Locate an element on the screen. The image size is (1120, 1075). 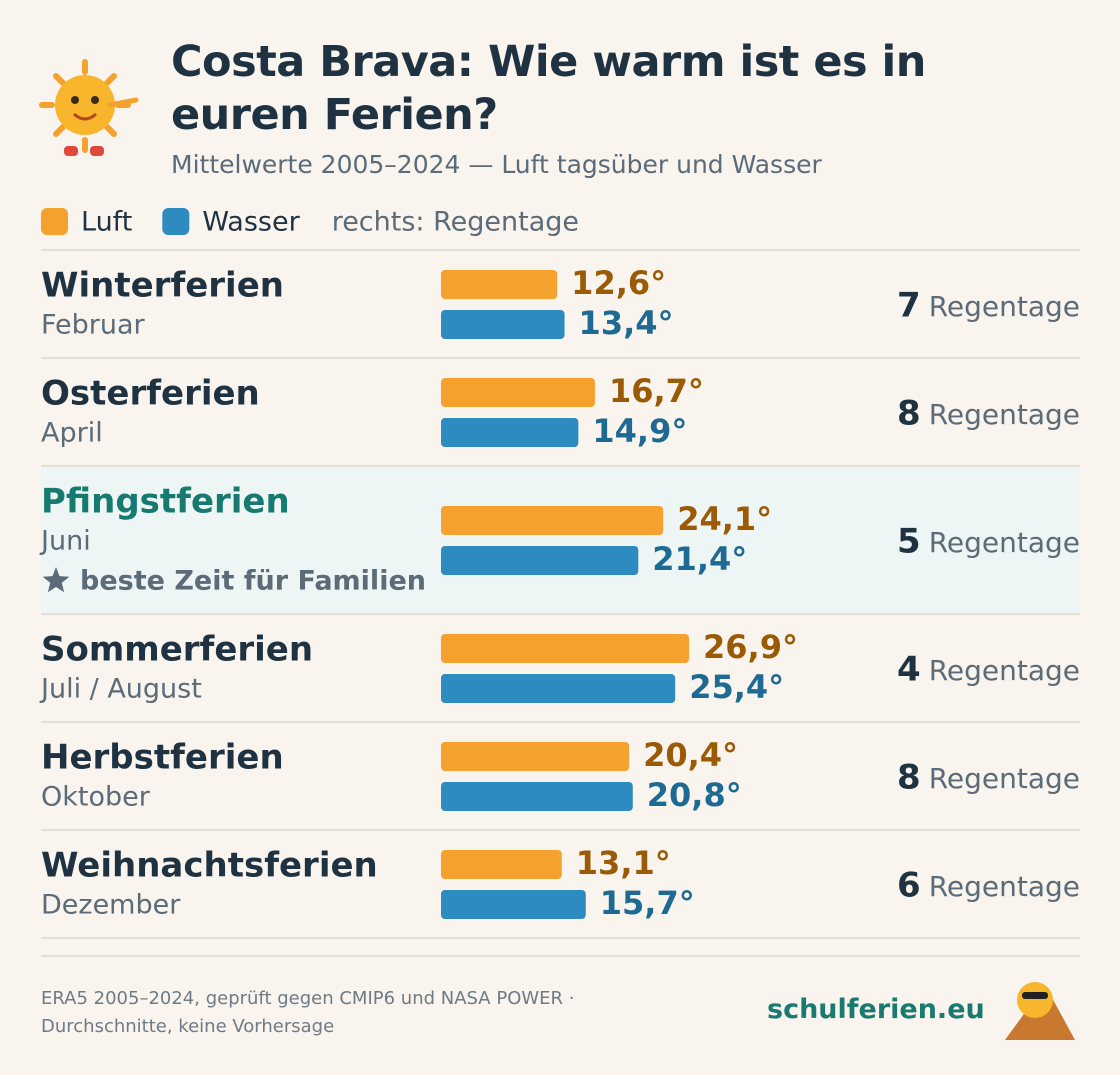
rain-days: 6 is located at coordinates (909, 886).